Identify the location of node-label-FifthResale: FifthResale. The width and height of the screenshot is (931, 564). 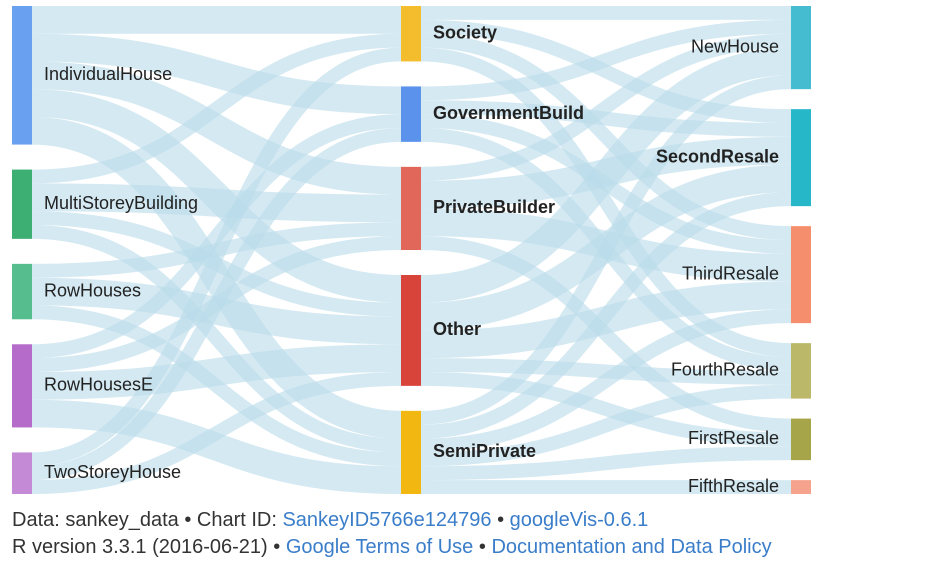
(733, 486).